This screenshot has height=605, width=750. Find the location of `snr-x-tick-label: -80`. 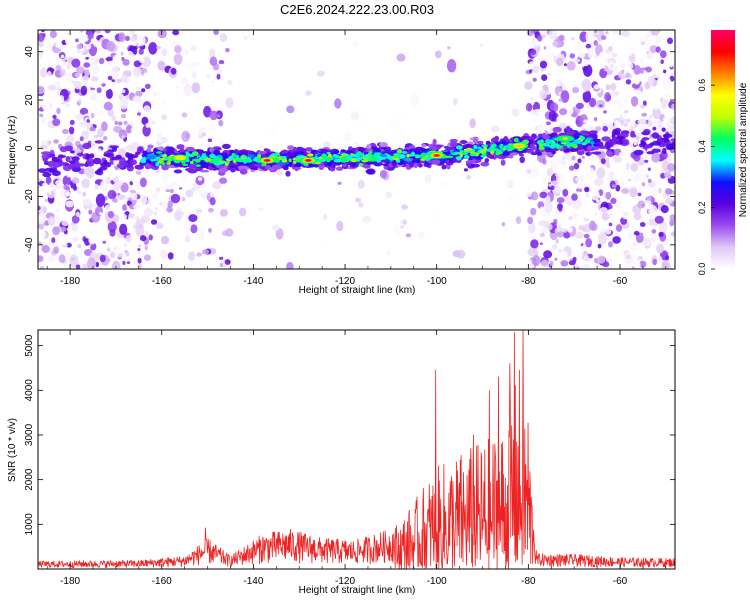

snr-x-tick-label: -80 is located at coordinates (528, 581).